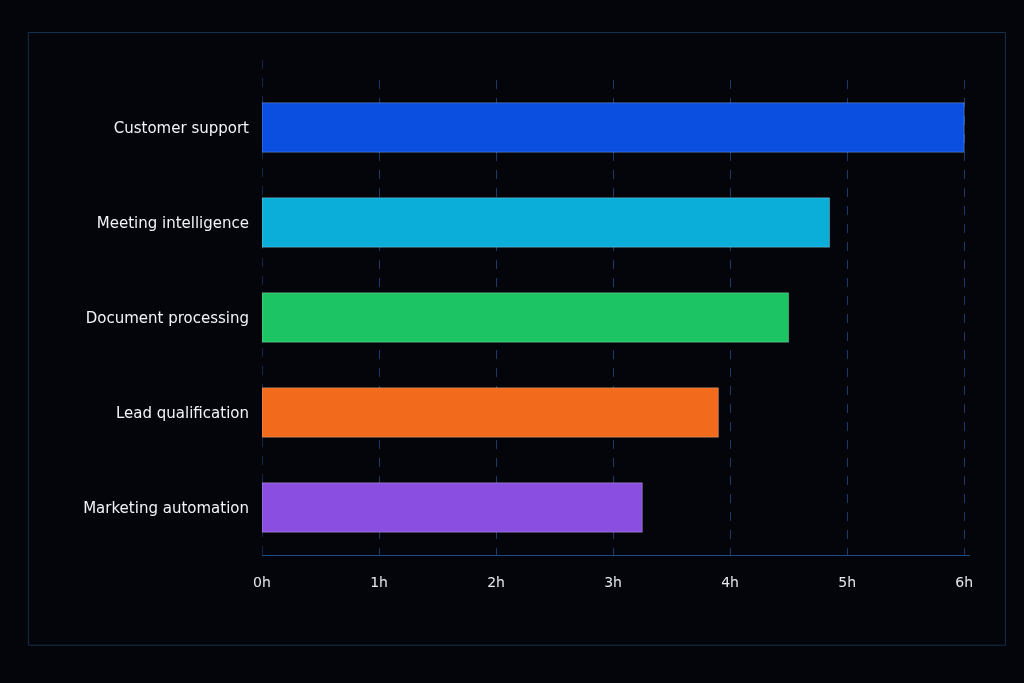  I want to click on y-tick-label: Customer support, so click(181, 127).